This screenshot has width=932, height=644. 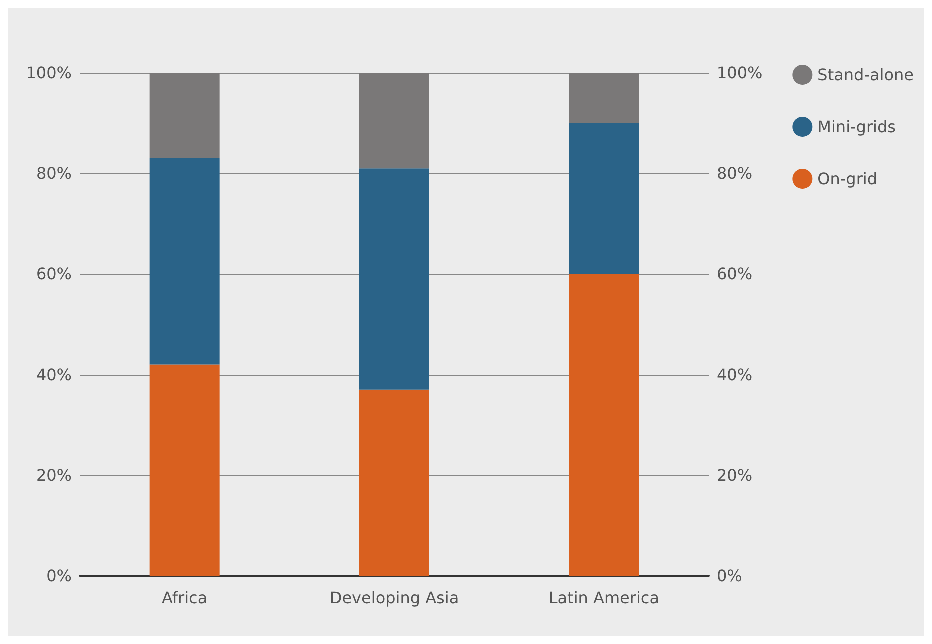 I want to click on y-tick-label: 100%, so click(x=49, y=73).